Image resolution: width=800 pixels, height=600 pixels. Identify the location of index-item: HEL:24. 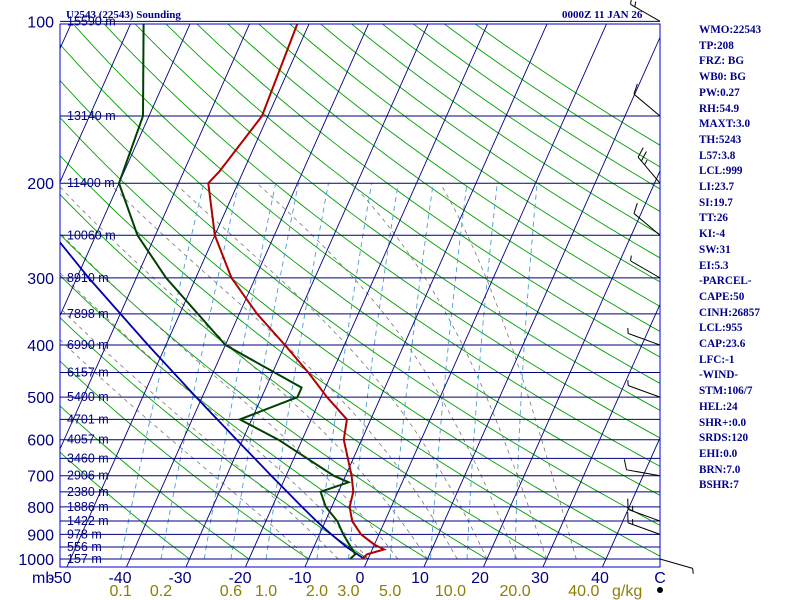
(718, 406).